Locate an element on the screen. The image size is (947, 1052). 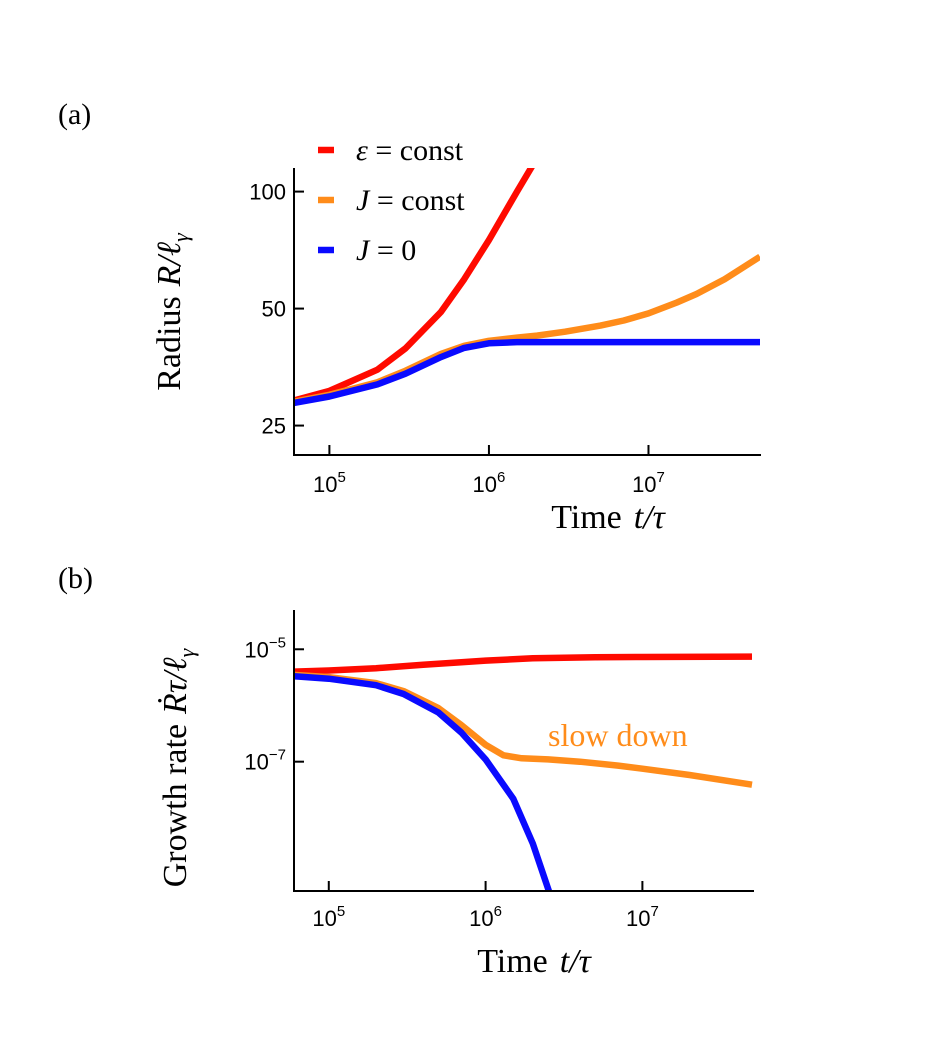
slow-down-annotation: slow down is located at coordinates (618, 735).